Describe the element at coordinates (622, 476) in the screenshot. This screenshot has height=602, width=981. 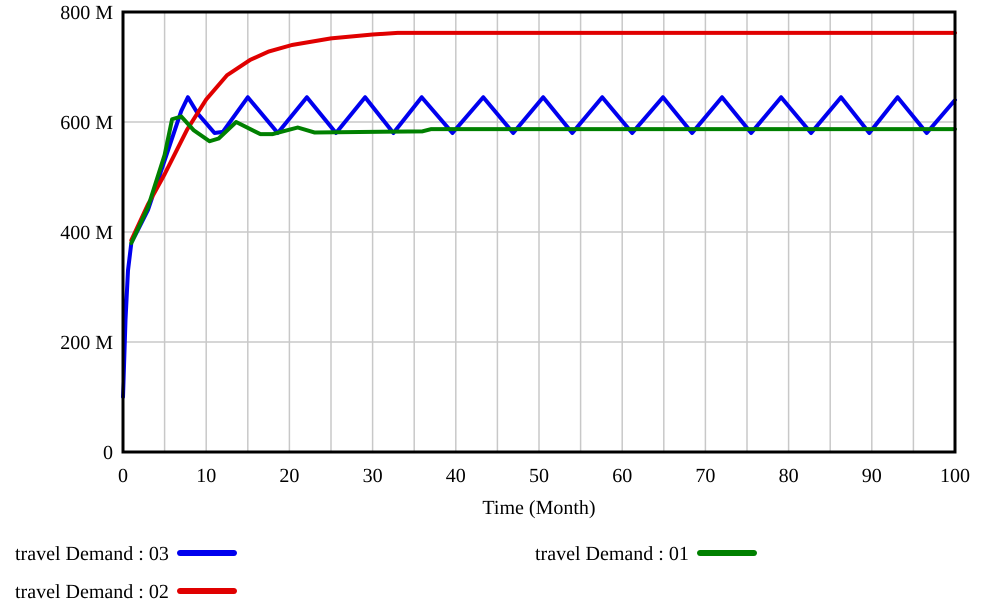
I see `x-tick-label: 60` at that location.